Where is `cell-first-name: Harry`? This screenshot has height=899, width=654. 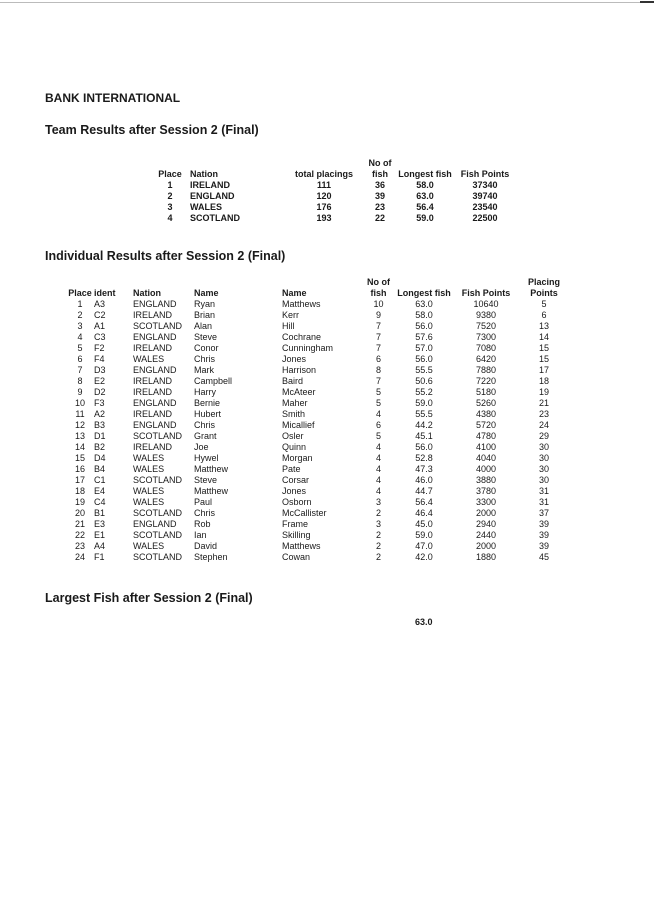
cell-first-name: Harry is located at coordinates (205, 392).